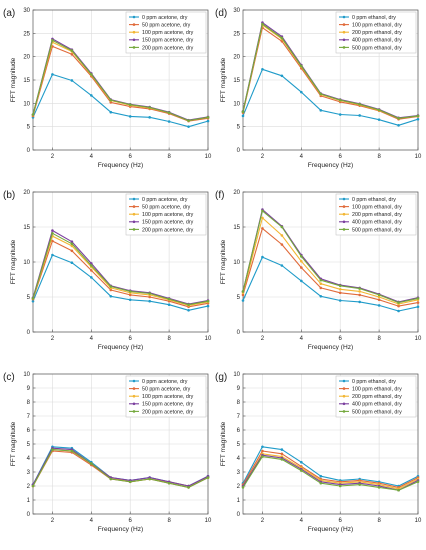 The image size is (426, 550). Describe the element at coordinates (29, 473) in the screenshot. I see `y-tick-label: 3` at that location.